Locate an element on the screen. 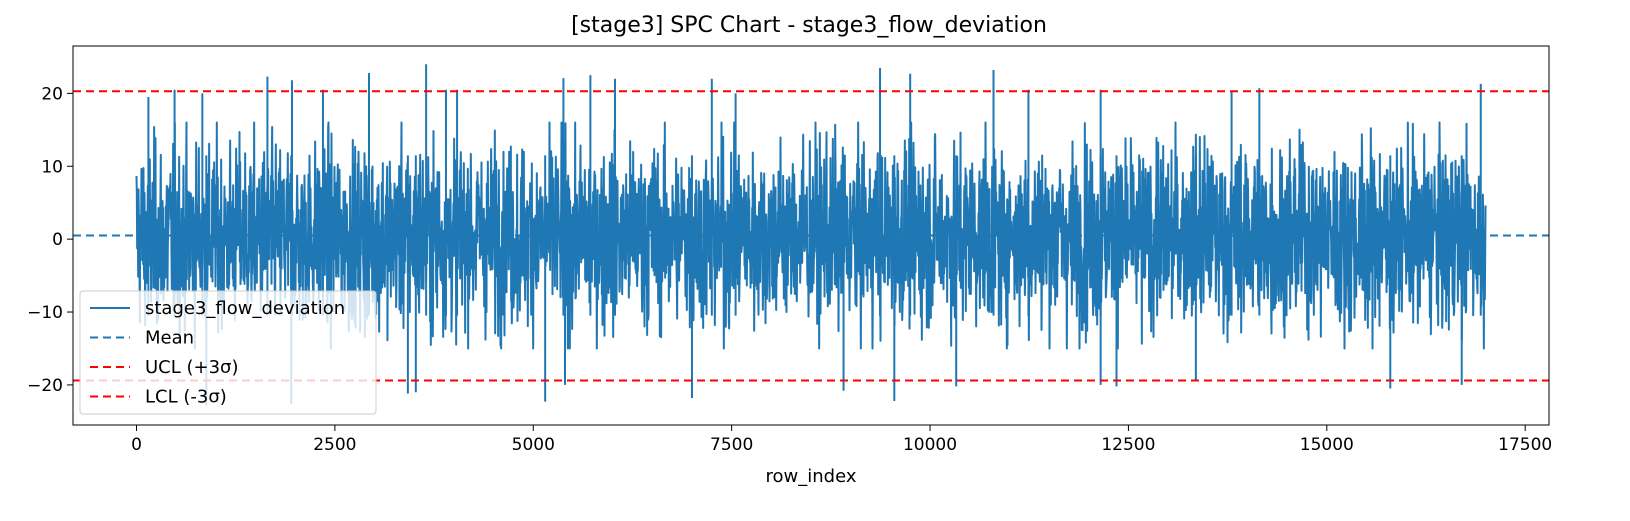 The height and width of the screenshot is (521, 1630). y-tick-label: −20 is located at coordinates (45, 386).